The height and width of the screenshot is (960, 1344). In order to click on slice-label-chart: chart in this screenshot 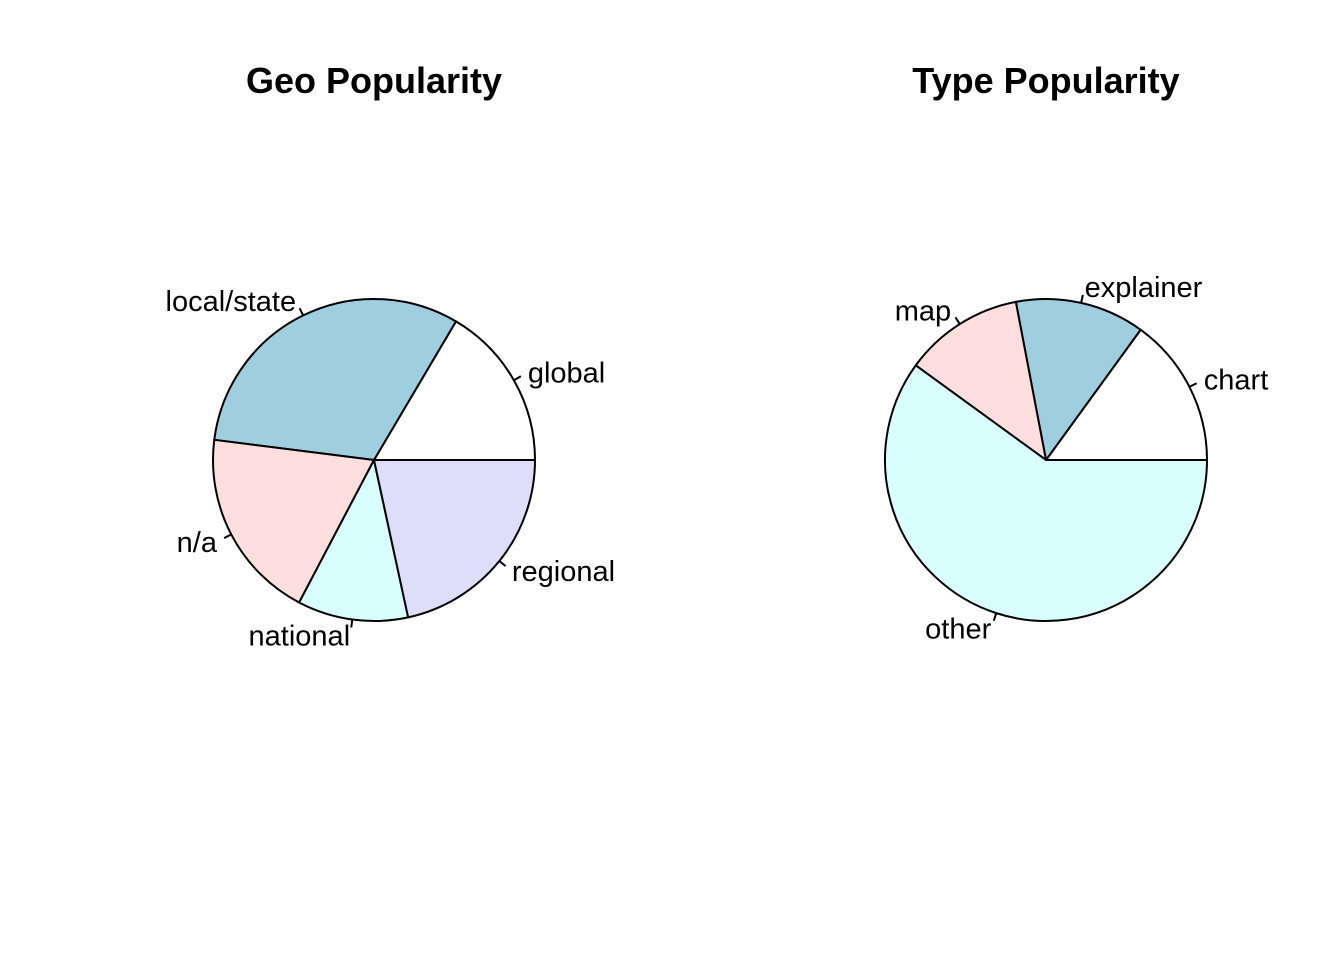, I will do `click(1236, 381)`.